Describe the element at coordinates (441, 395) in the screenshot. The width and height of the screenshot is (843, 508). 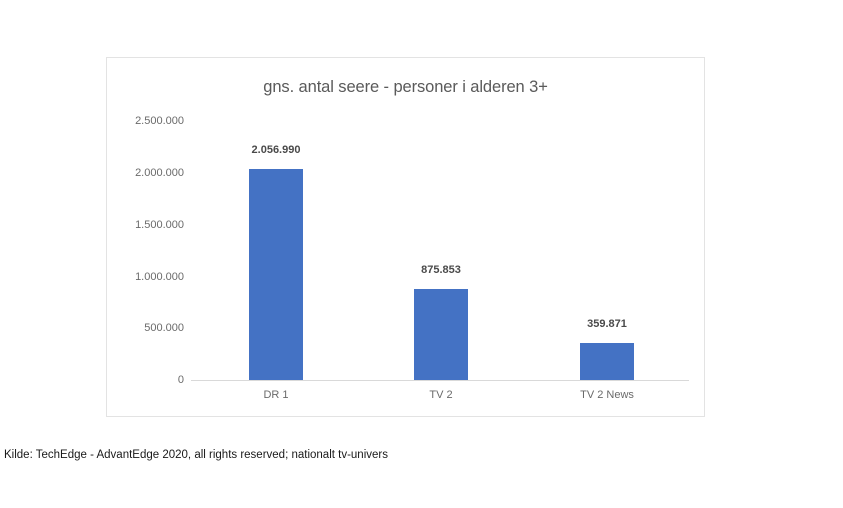
I see `x-axis-tick-label-tv-2: TV 2` at that location.